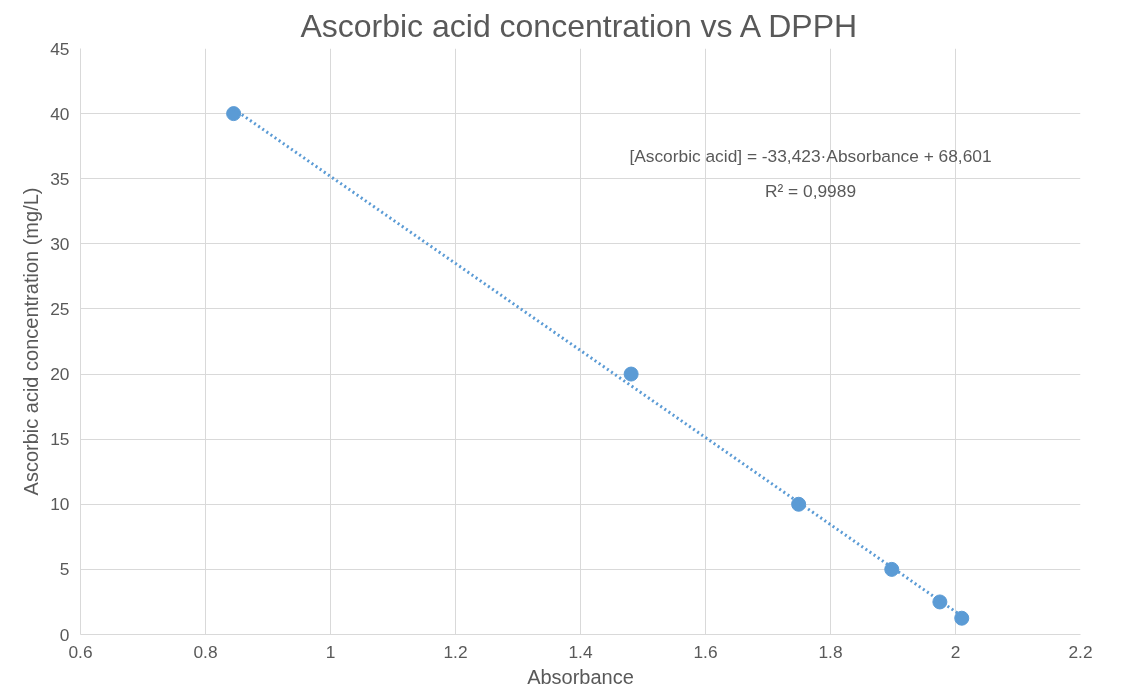  Describe the element at coordinates (1080, 651) in the screenshot. I see `x-tick-label: 2.2` at that location.